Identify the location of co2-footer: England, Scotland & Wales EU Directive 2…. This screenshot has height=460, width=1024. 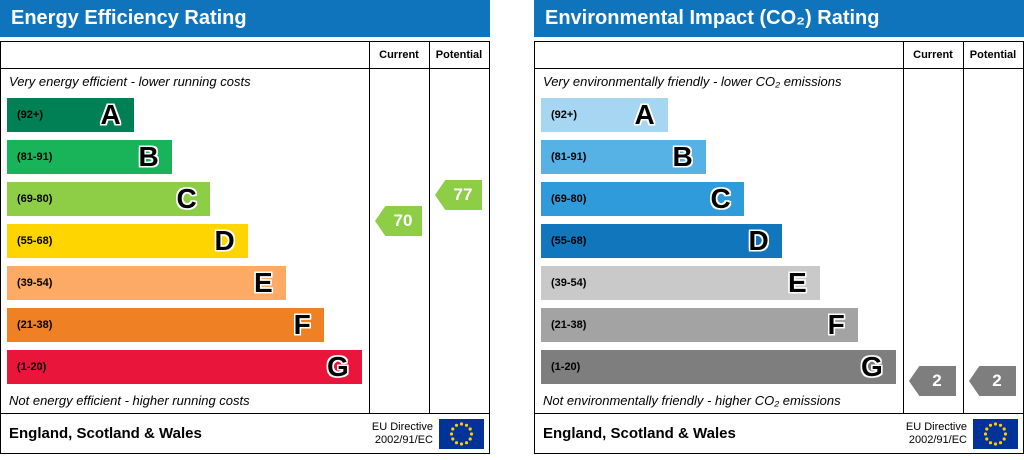
(779, 433).